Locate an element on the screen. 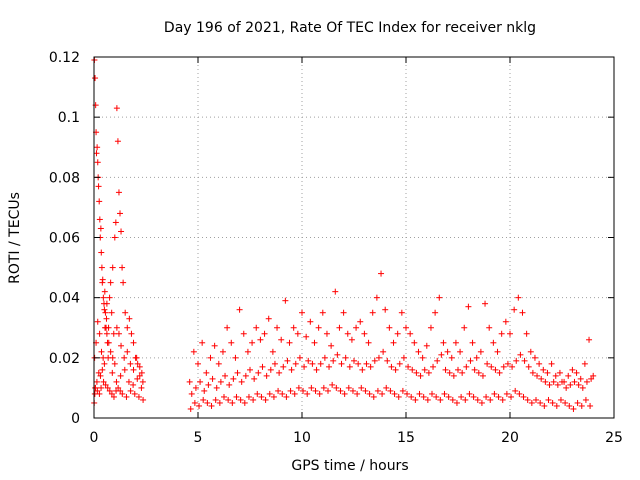 The image size is (640, 480). x-tick-label: 25 is located at coordinates (614, 438).